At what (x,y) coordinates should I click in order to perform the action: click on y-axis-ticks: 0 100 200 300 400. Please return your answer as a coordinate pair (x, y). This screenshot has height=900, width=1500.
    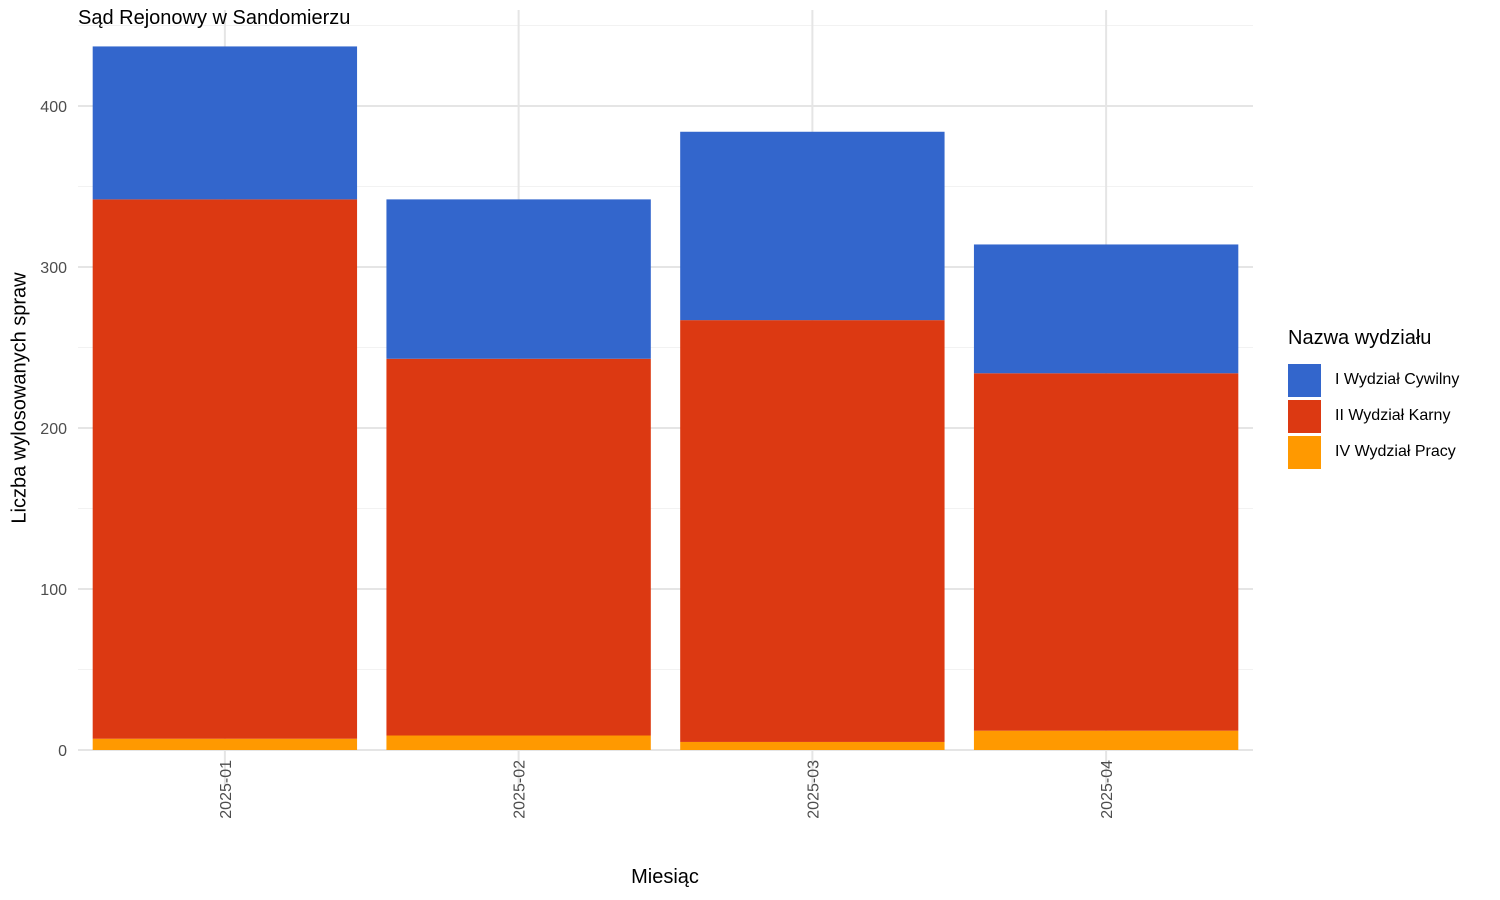
    Looking at the image, I should click on (53, 429).